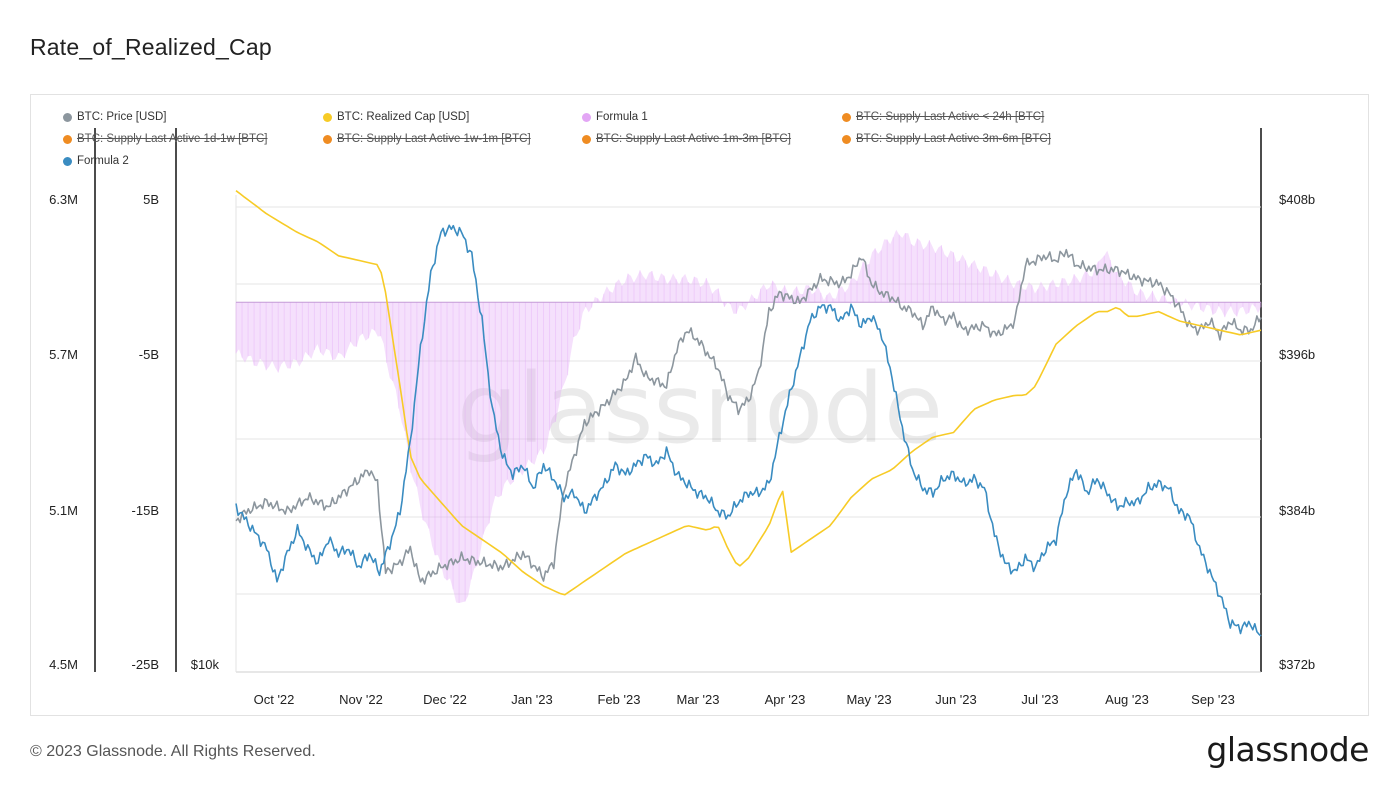 The height and width of the screenshot is (788, 1400). Describe the element at coordinates (1127, 699) in the screenshot. I see `x-tick-label: Aug '23` at that location.